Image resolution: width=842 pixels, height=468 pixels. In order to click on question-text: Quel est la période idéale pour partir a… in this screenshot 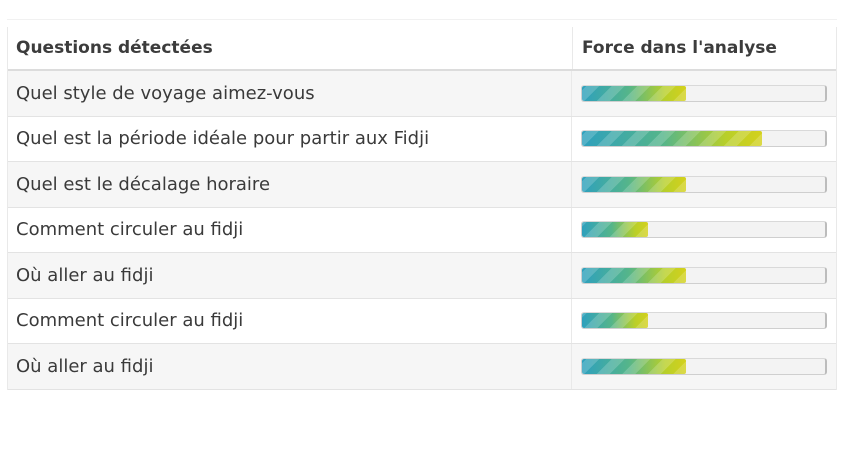, I will do `click(290, 138)`.